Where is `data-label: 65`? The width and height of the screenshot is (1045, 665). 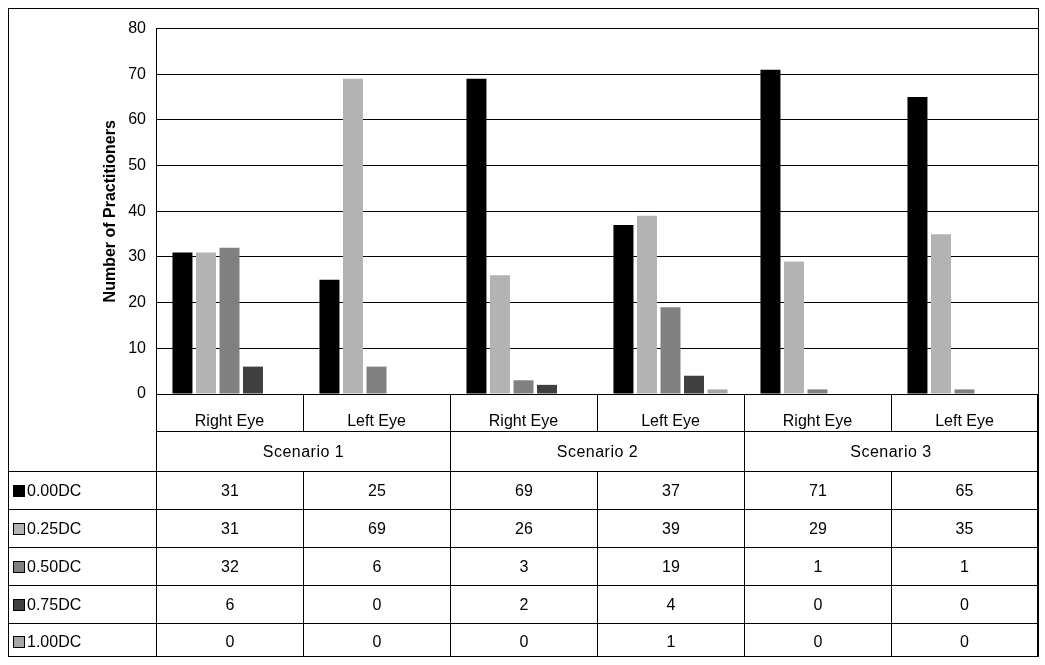 data-label: 65 is located at coordinates (964, 490).